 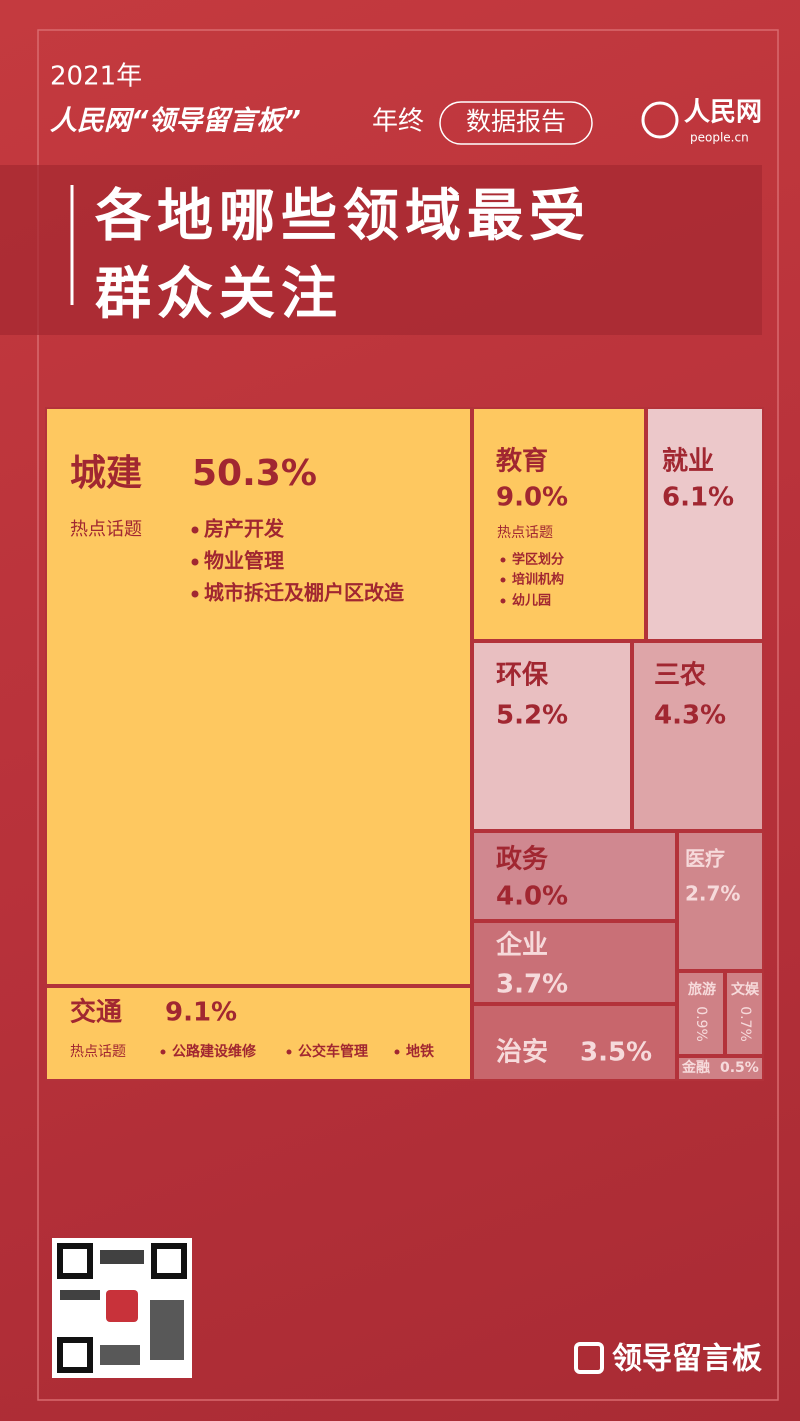 I want to click on annotation-item: 城市拆迁及棚户区改造, so click(x=304, y=593).